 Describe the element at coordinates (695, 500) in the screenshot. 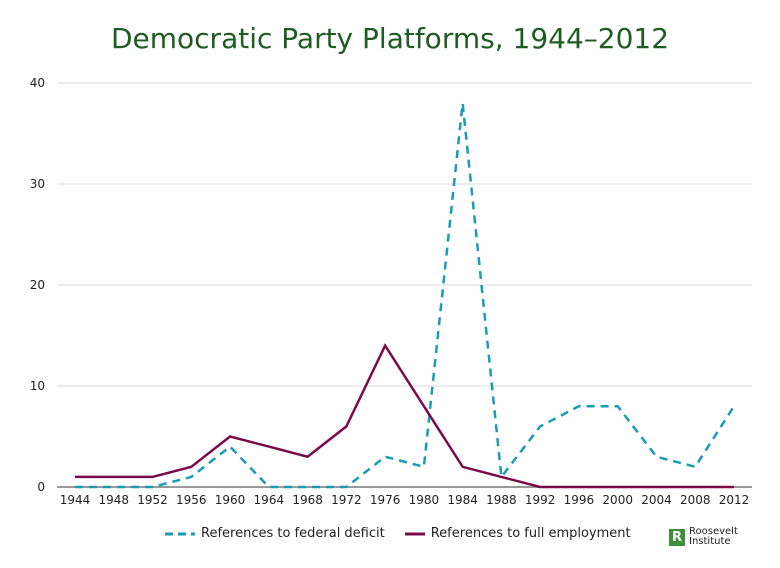

I see `x-tick-label: 2008` at that location.